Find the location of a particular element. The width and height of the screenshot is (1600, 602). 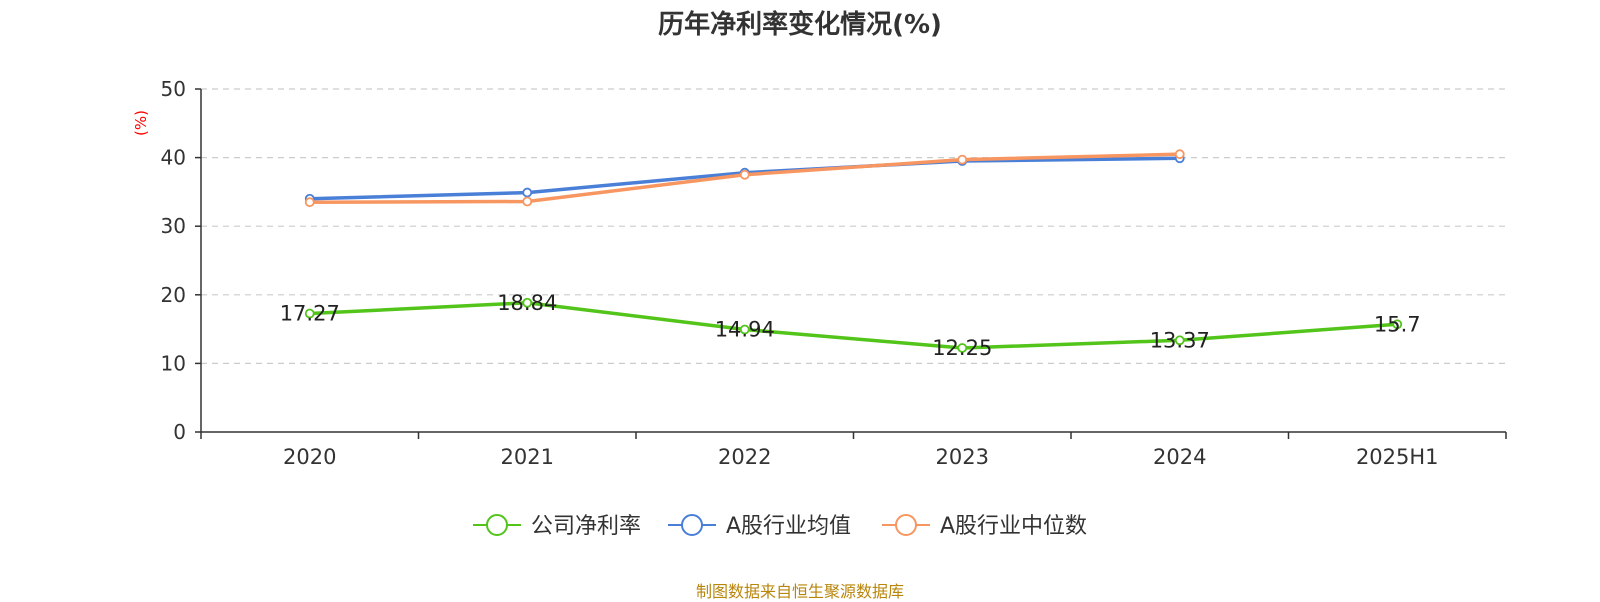

y-tick-label: 20 is located at coordinates (173, 295).